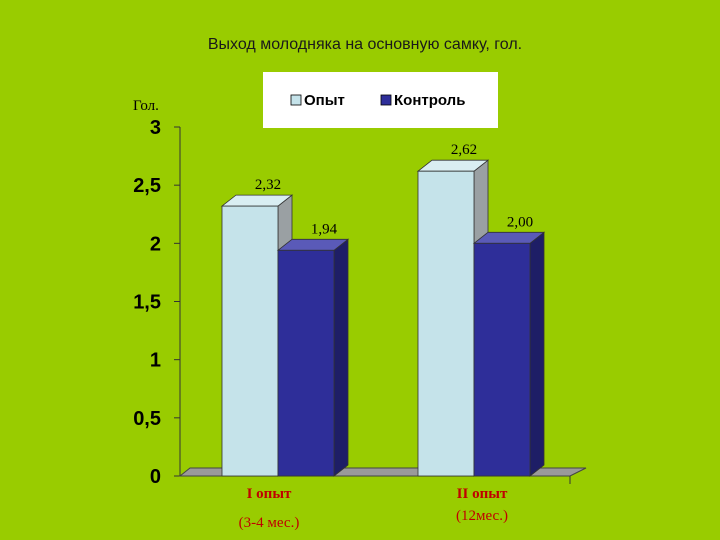 This screenshot has width=720, height=540. What do you see at coordinates (296, 100) in the screenshot?
I see `legend-swatch-opyt` at bounding box center [296, 100].